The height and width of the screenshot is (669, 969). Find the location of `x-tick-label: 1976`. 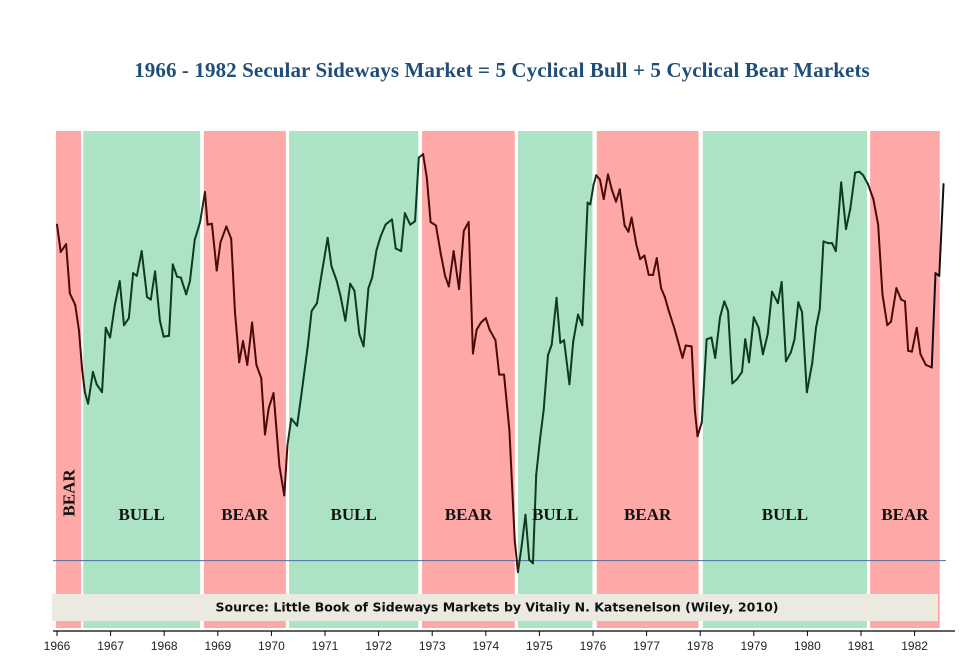

x-tick-label: 1976 is located at coordinates (593, 646).